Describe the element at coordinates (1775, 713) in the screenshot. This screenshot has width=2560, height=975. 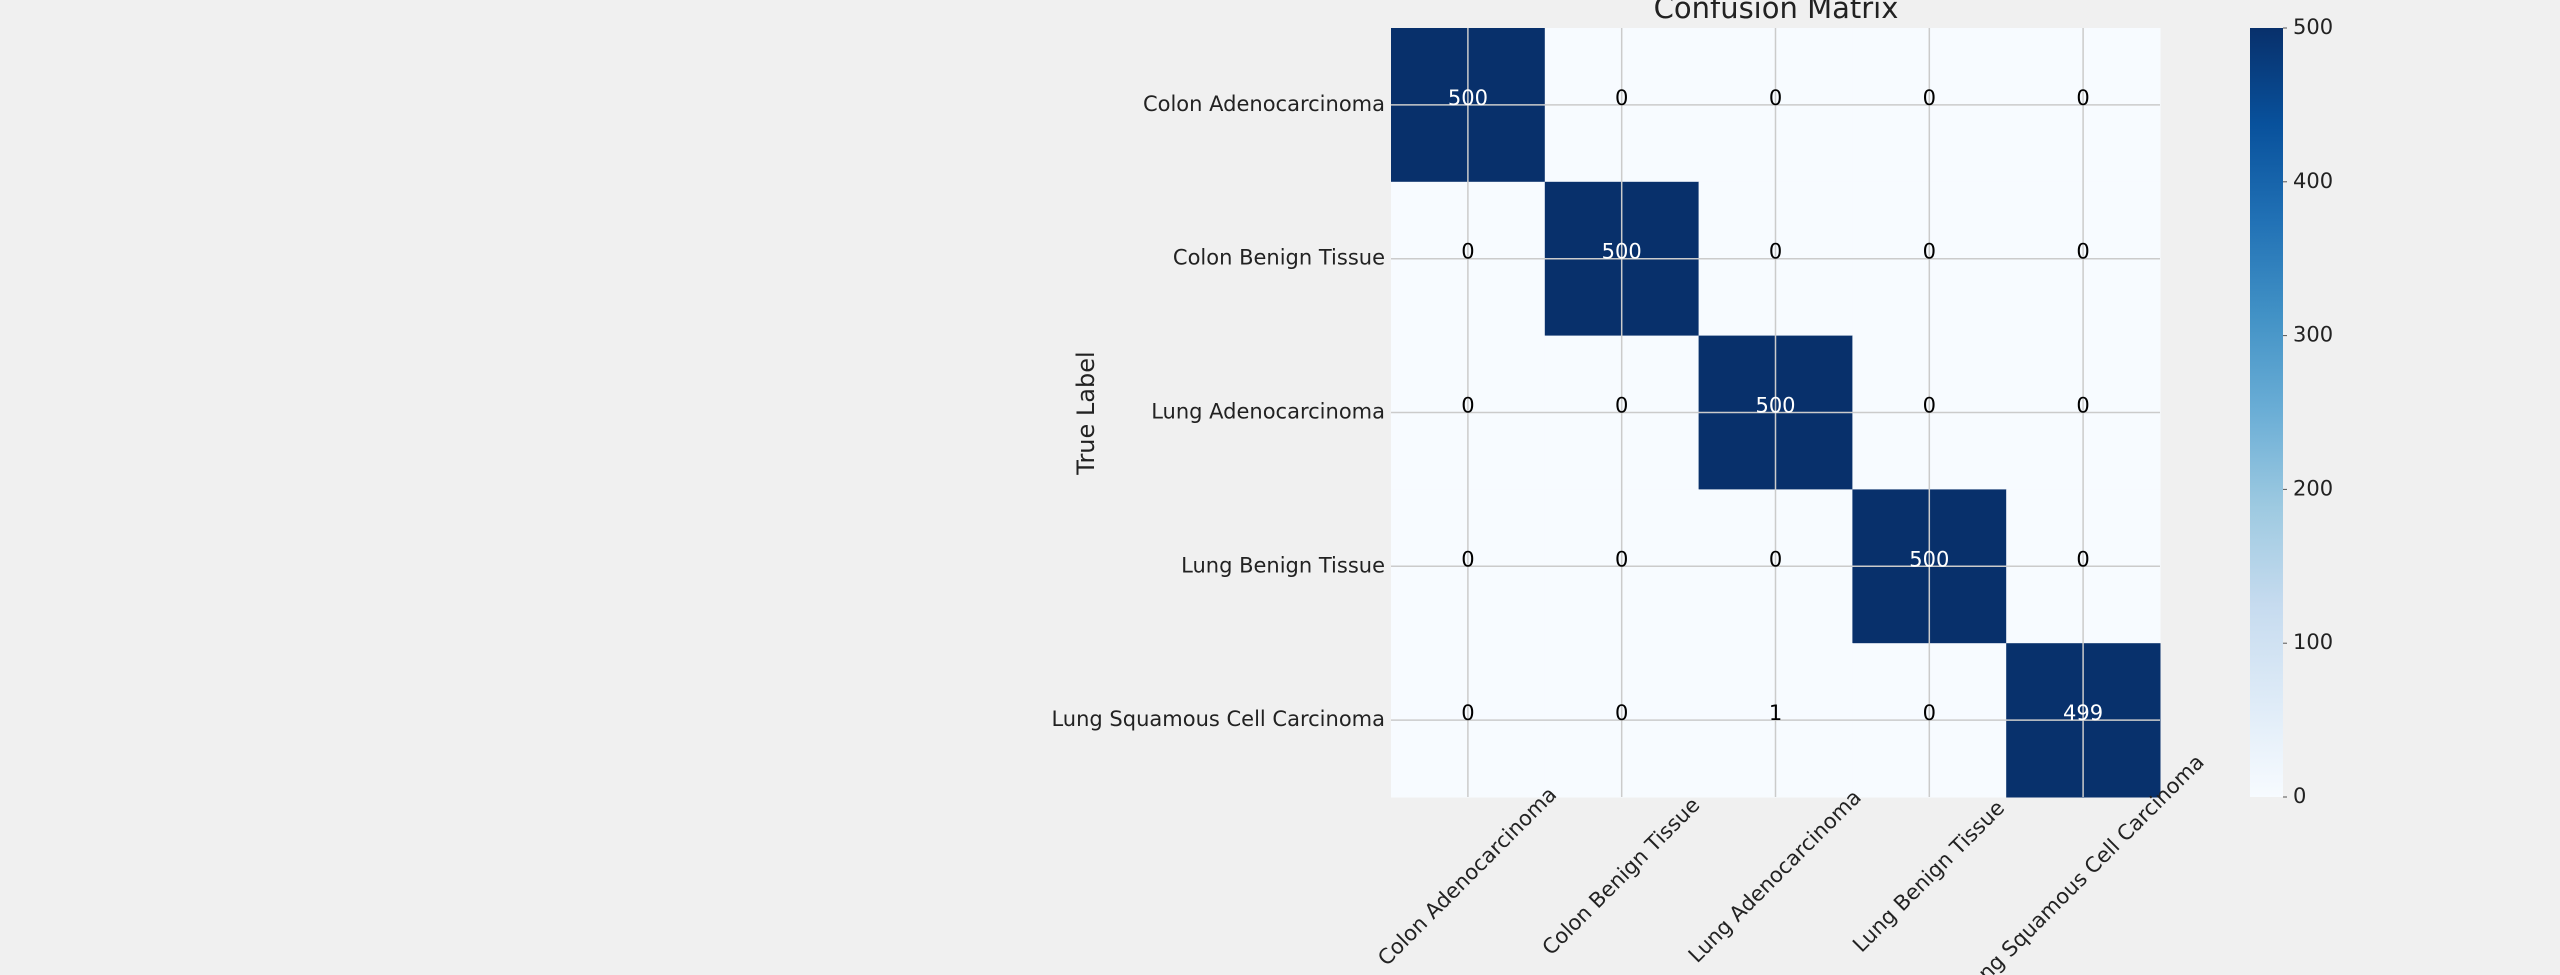
I see `cell-value-label: 1` at that location.